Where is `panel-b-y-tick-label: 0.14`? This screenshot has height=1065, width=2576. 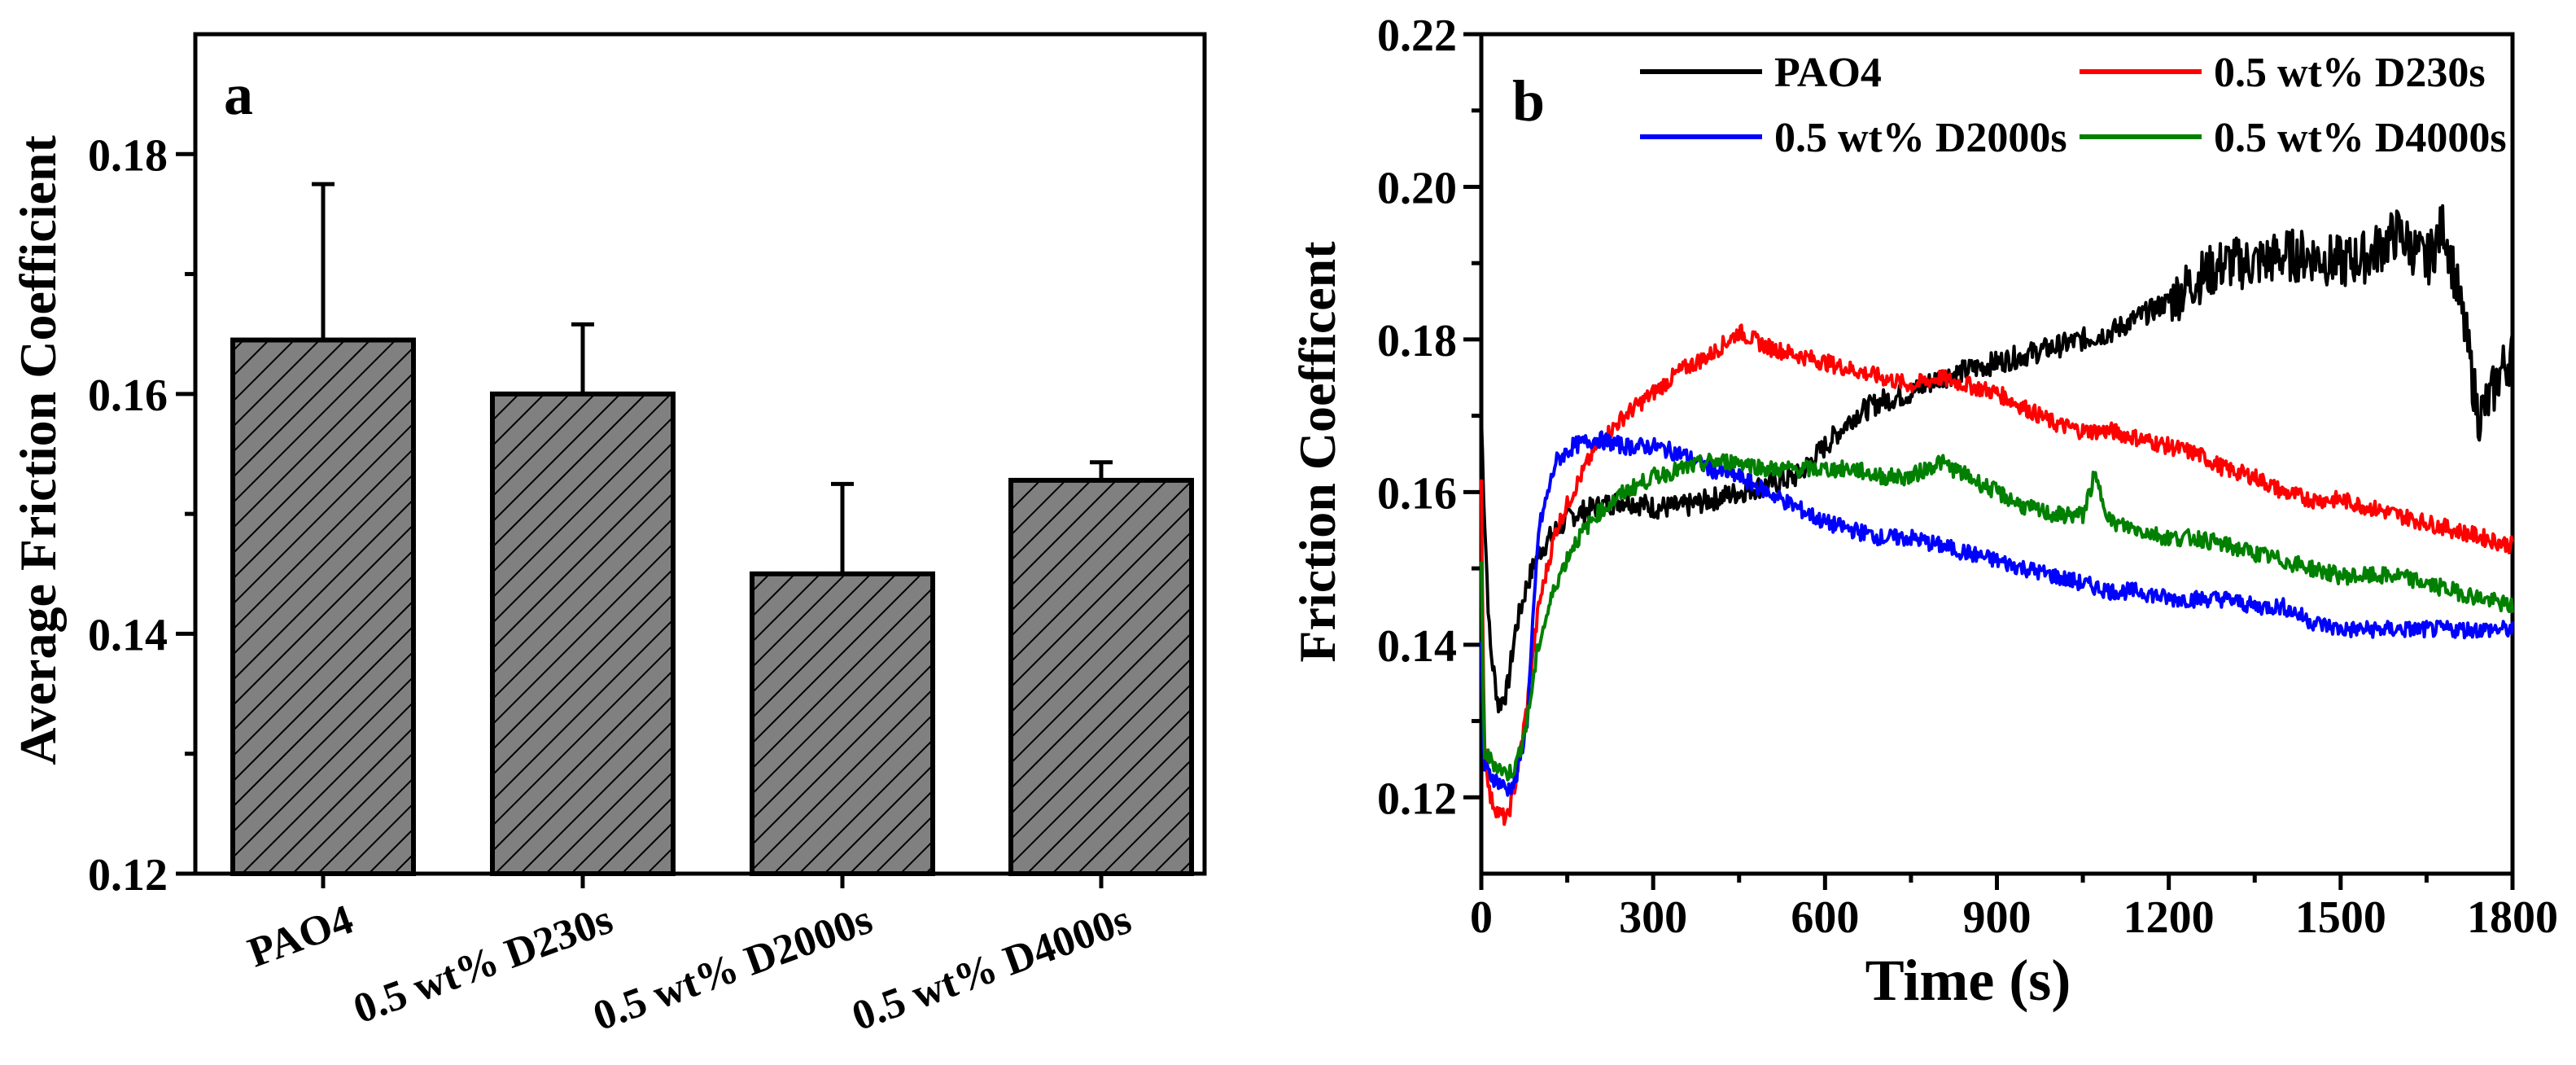 panel-b-y-tick-label: 0.14 is located at coordinates (1417, 646).